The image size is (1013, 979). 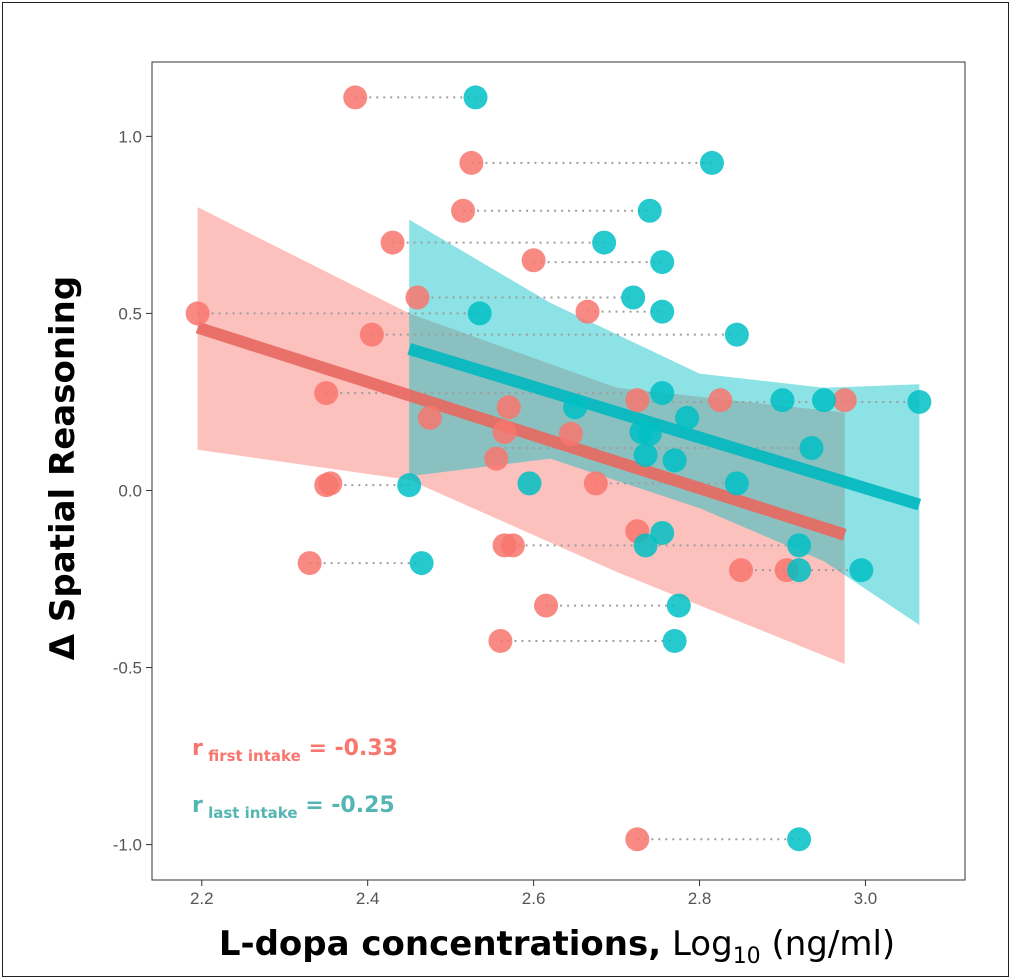 What do you see at coordinates (130, 136) in the screenshot?
I see `y-tick-label: 1.0` at bounding box center [130, 136].